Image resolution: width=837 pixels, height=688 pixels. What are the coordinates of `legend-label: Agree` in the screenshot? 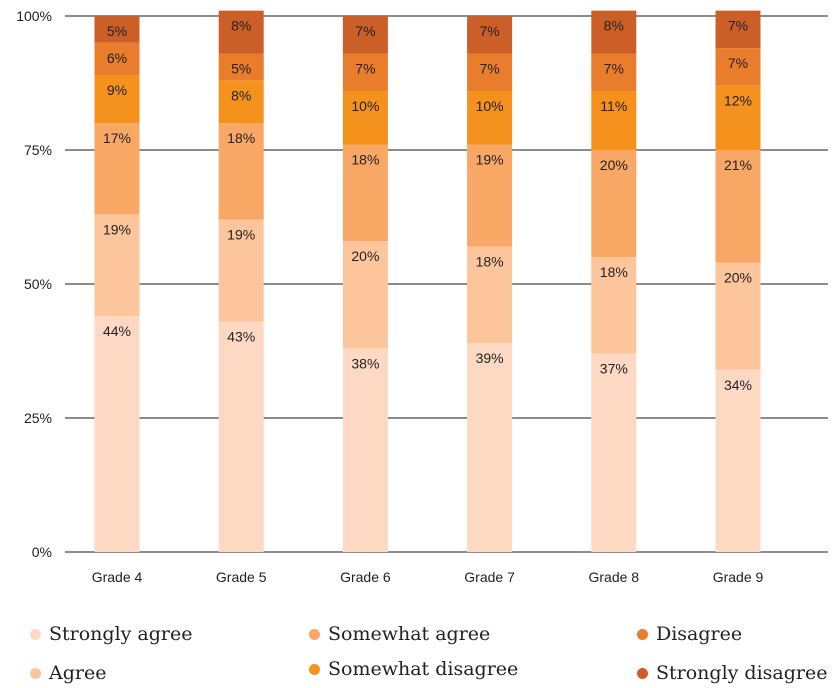 It's located at (78, 673).